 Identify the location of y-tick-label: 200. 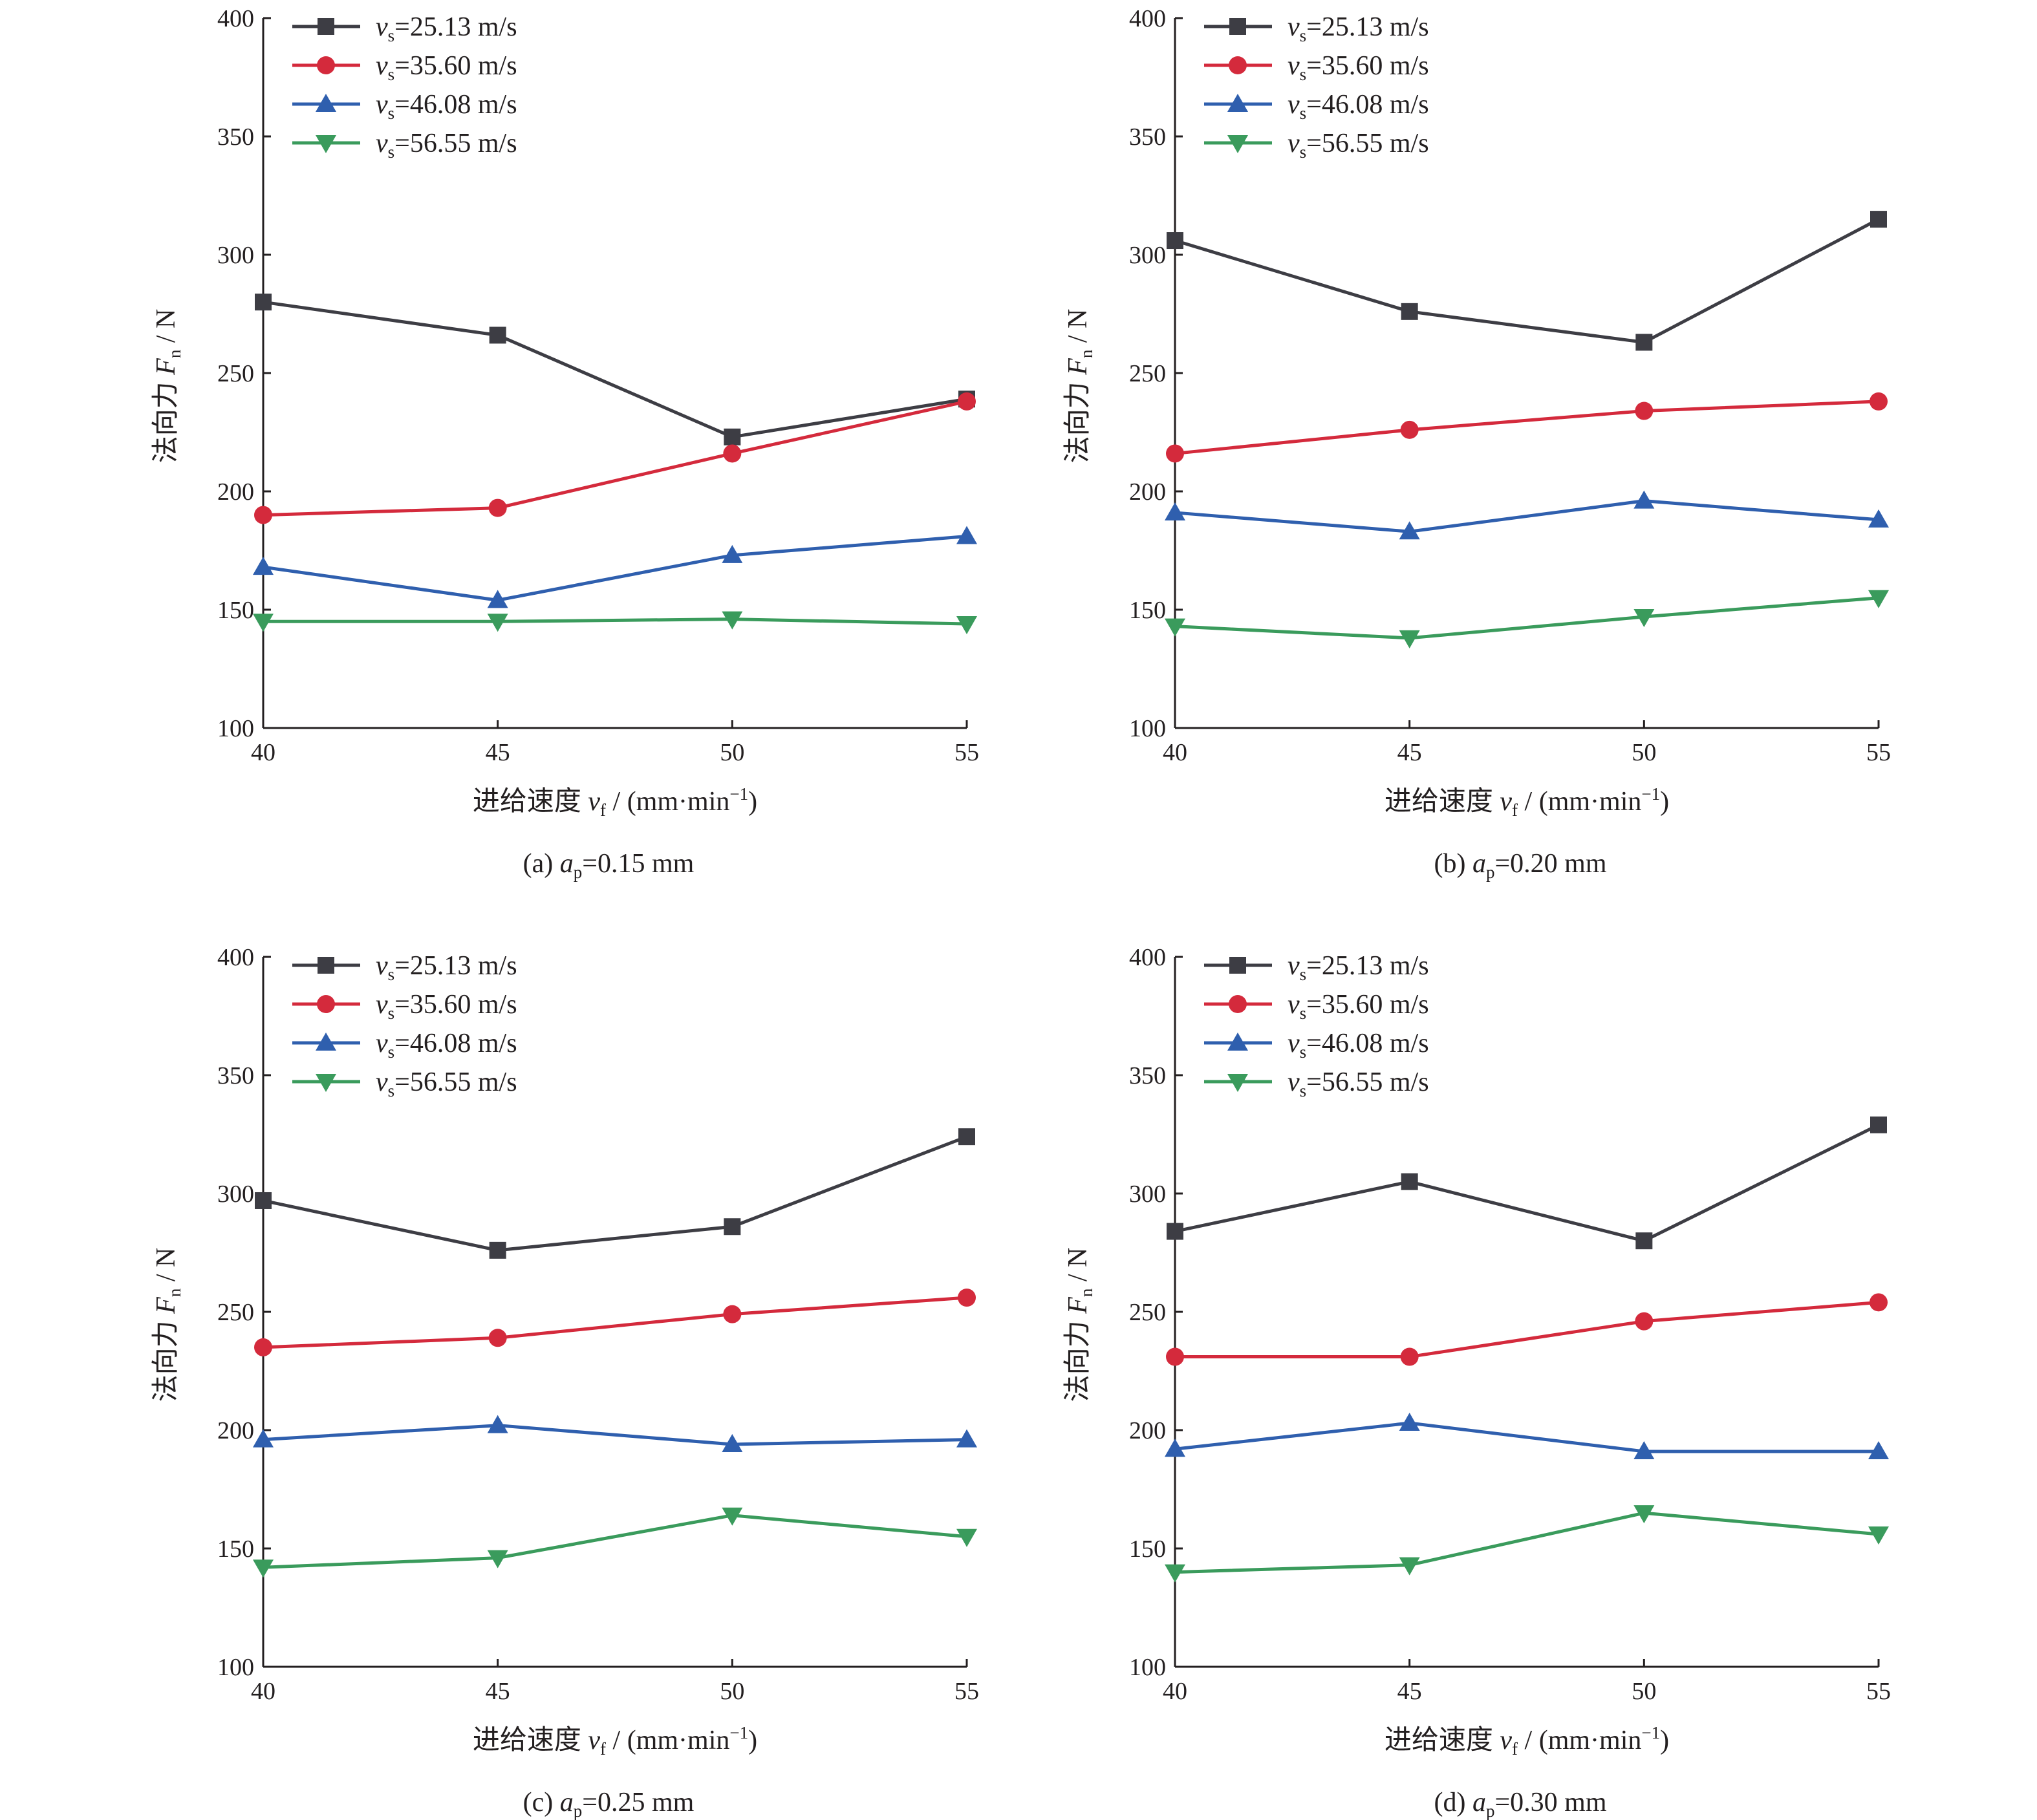
(1147, 1430).